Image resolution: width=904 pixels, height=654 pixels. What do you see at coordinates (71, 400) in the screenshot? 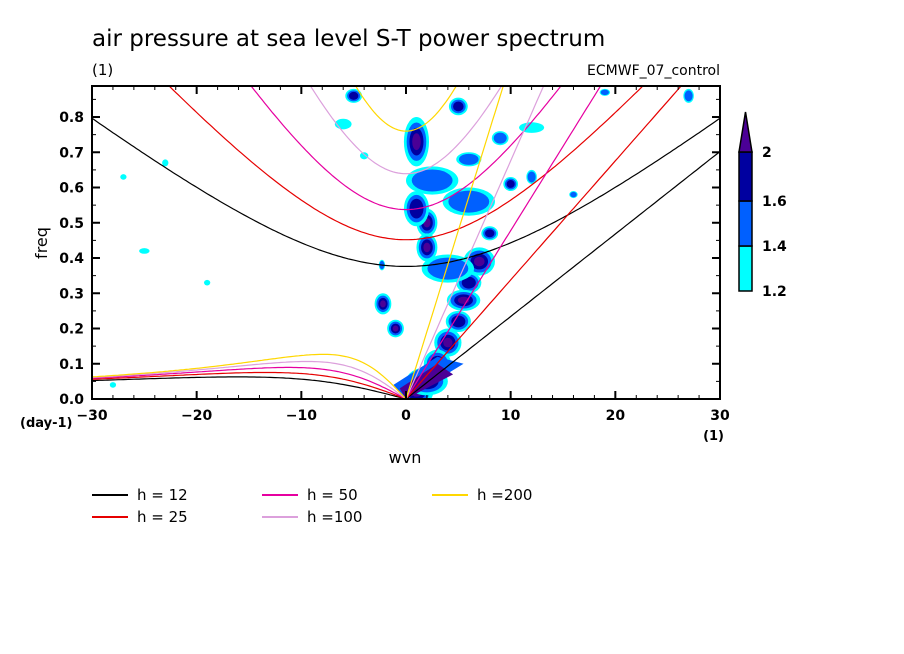
I see `y-tick-label: 0.0` at bounding box center [71, 400].